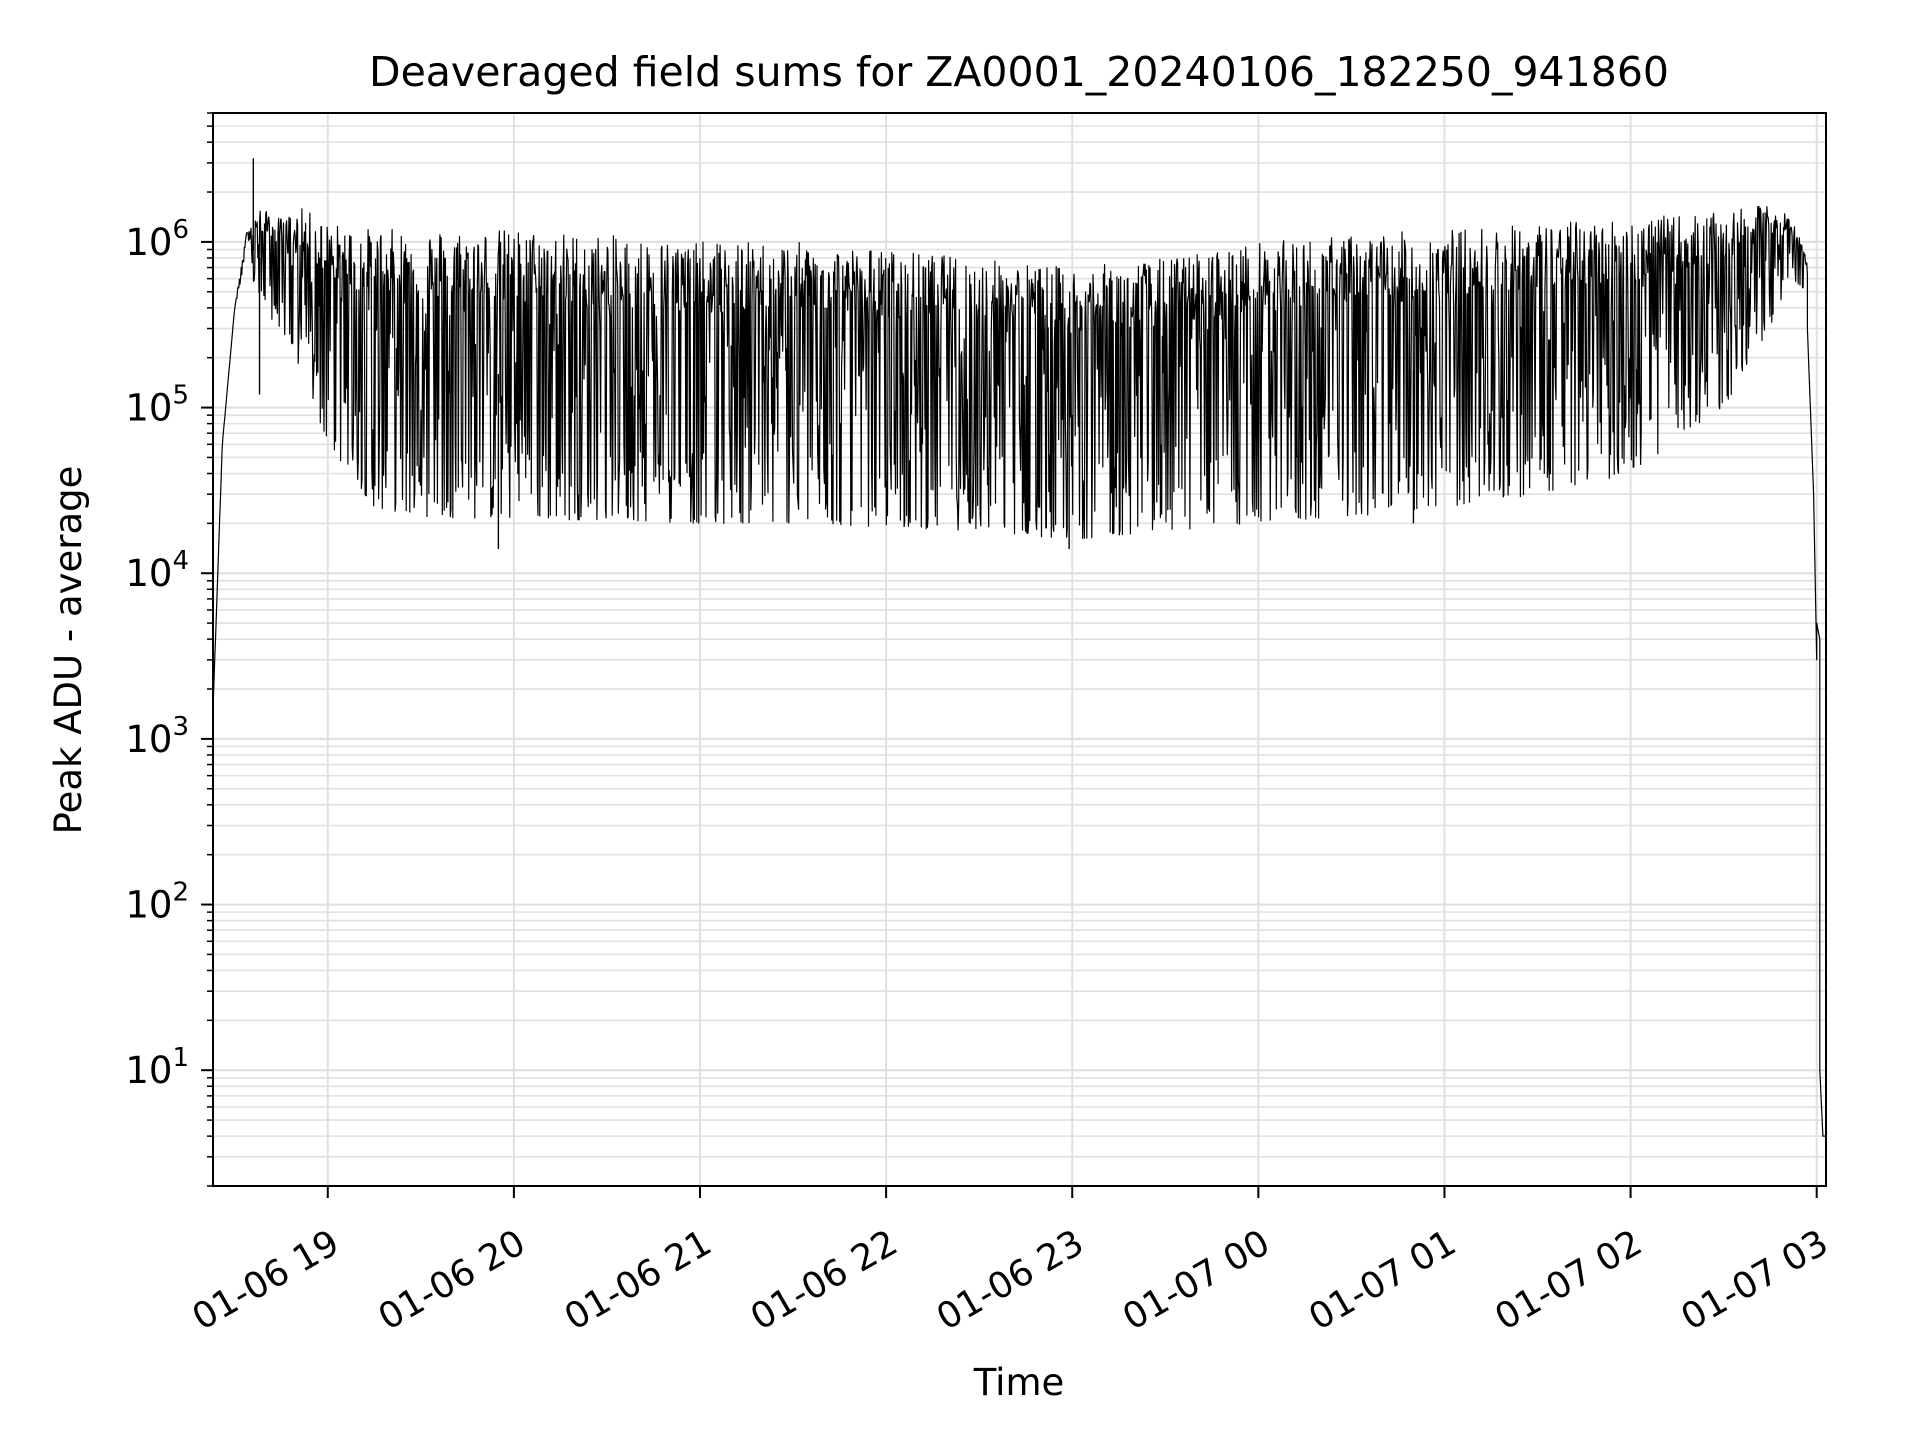 Image resolution: width=1920 pixels, height=1440 pixels. I want to click on y-axis-label: Peak ADU - average, so click(68, 650).